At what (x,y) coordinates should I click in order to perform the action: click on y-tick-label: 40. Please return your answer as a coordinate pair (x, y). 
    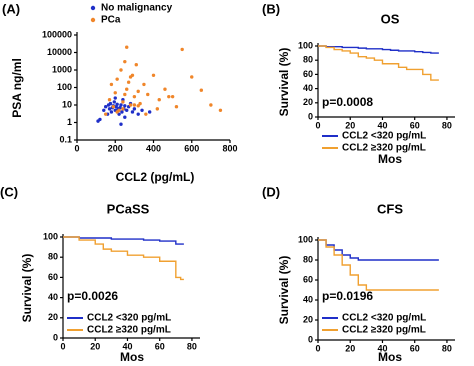
    Looking at the image, I should click on (308, 88).